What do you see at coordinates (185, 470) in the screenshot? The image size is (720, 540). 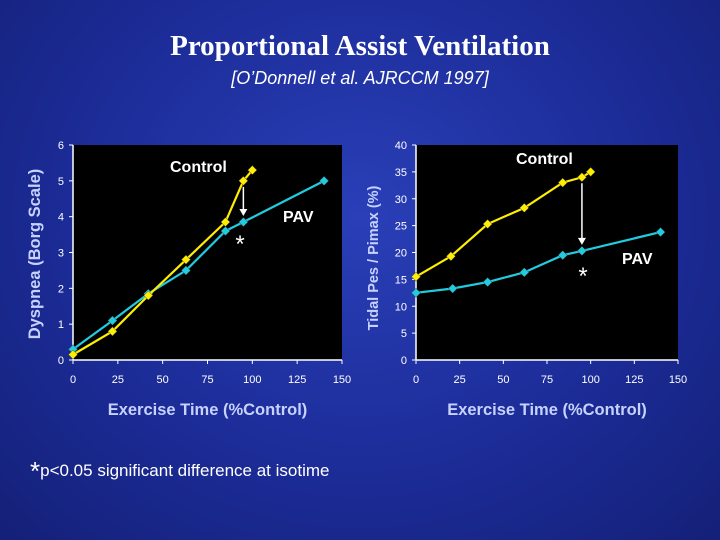 I see `footnote-text: p<0.05 significant difference at isotime` at bounding box center [185, 470].